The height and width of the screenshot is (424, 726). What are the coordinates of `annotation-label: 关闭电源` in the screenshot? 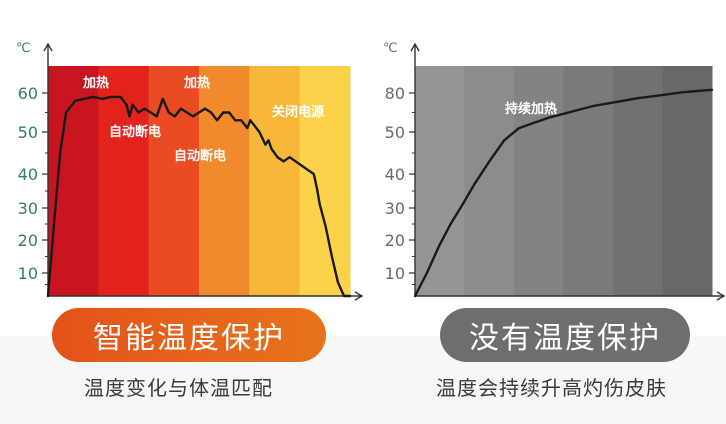 It's located at (298, 112).